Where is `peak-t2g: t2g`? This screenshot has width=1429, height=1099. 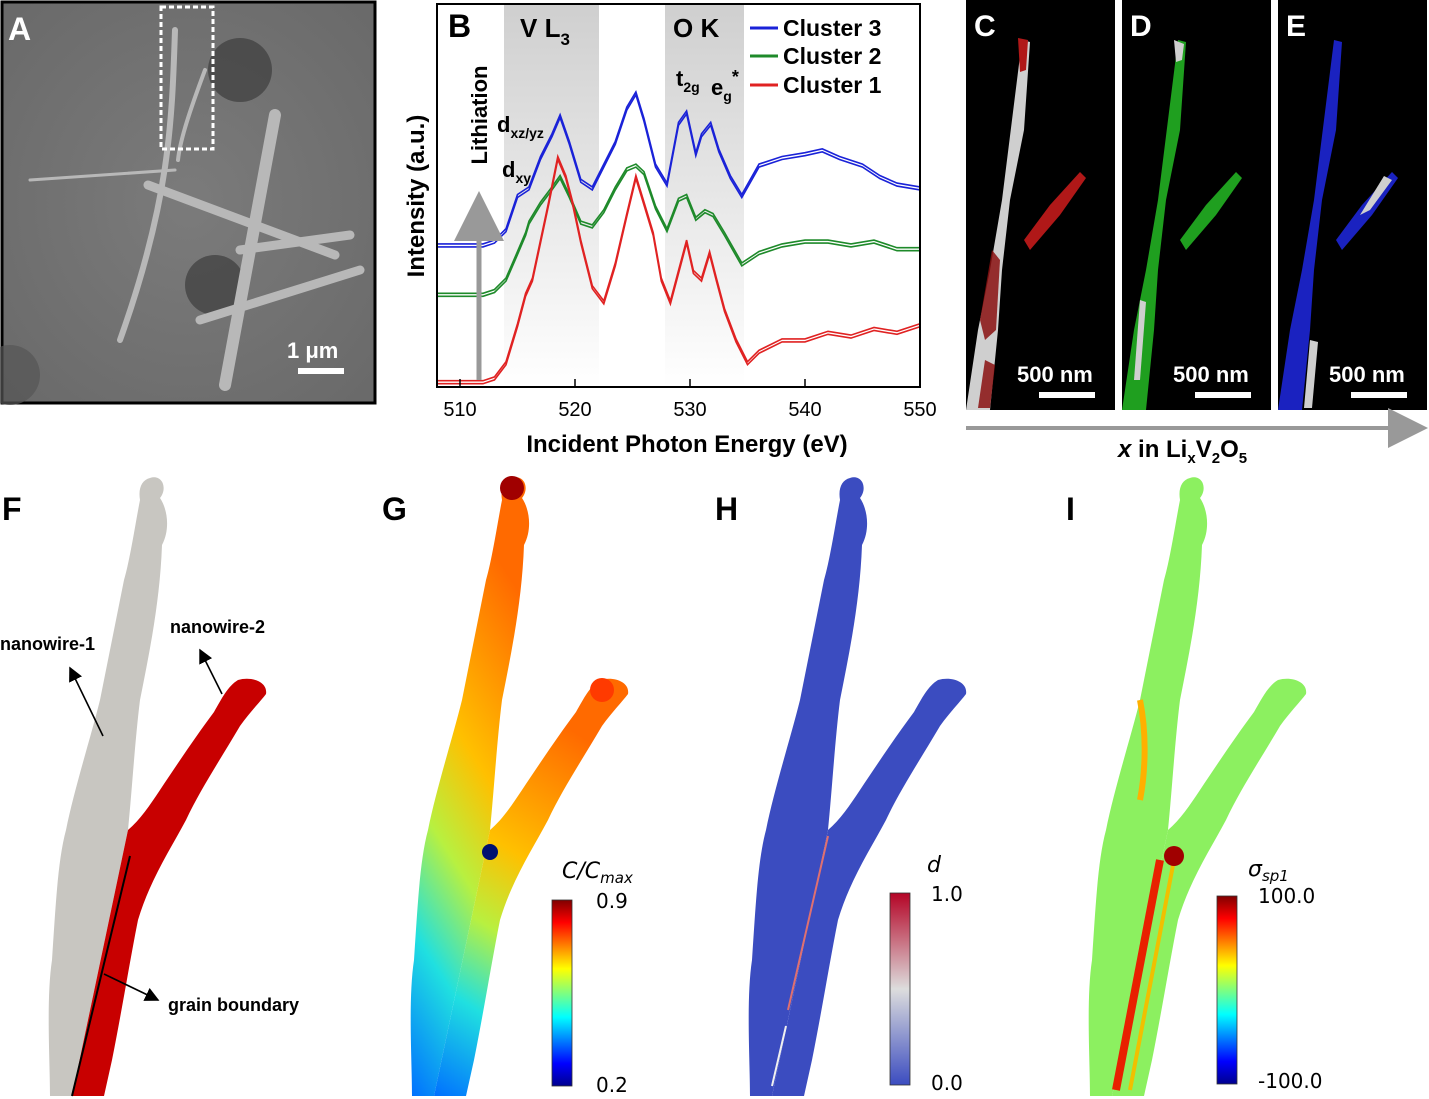
peak-t2g: t2g is located at coordinates (688, 80).